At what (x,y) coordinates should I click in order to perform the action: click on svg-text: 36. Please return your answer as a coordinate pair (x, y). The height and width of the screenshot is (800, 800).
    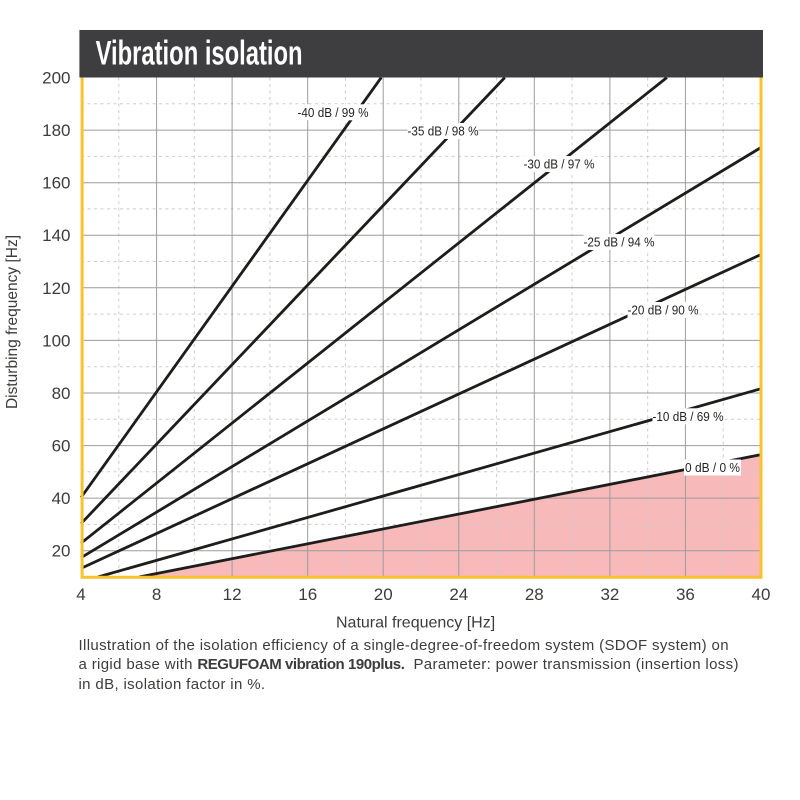
    Looking at the image, I should click on (685, 594).